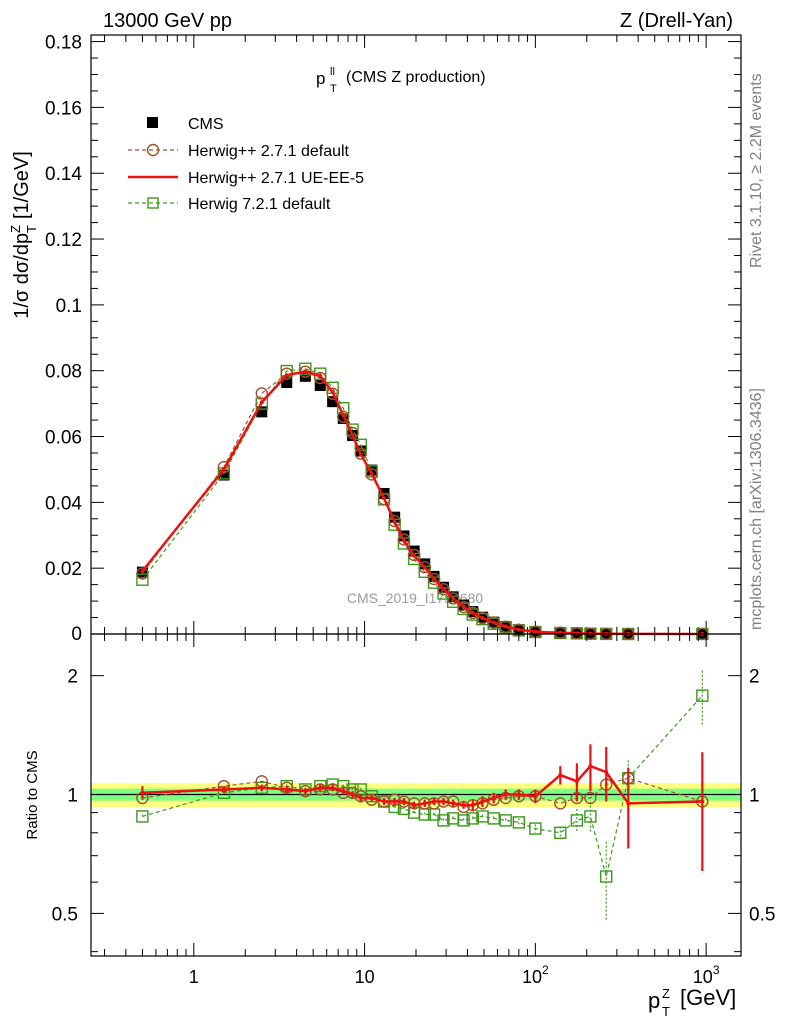 The width and height of the screenshot is (786, 1024). Describe the element at coordinates (716, 970) in the screenshot. I see `x-tick-label-exp: 3` at that location.